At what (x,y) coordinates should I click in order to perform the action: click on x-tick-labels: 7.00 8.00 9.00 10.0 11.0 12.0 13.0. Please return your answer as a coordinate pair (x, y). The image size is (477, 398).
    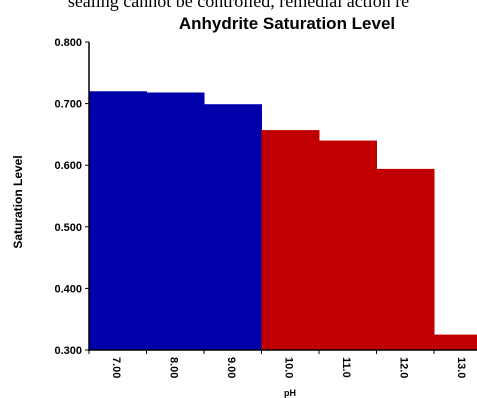
    Looking at the image, I should click on (288, 367).